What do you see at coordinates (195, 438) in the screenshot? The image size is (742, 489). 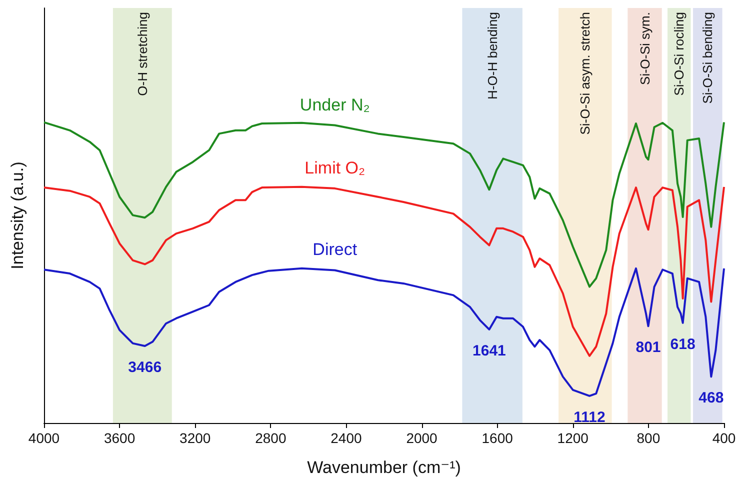 I see `x-tick-label: 3200` at bounding box center [195, 438].